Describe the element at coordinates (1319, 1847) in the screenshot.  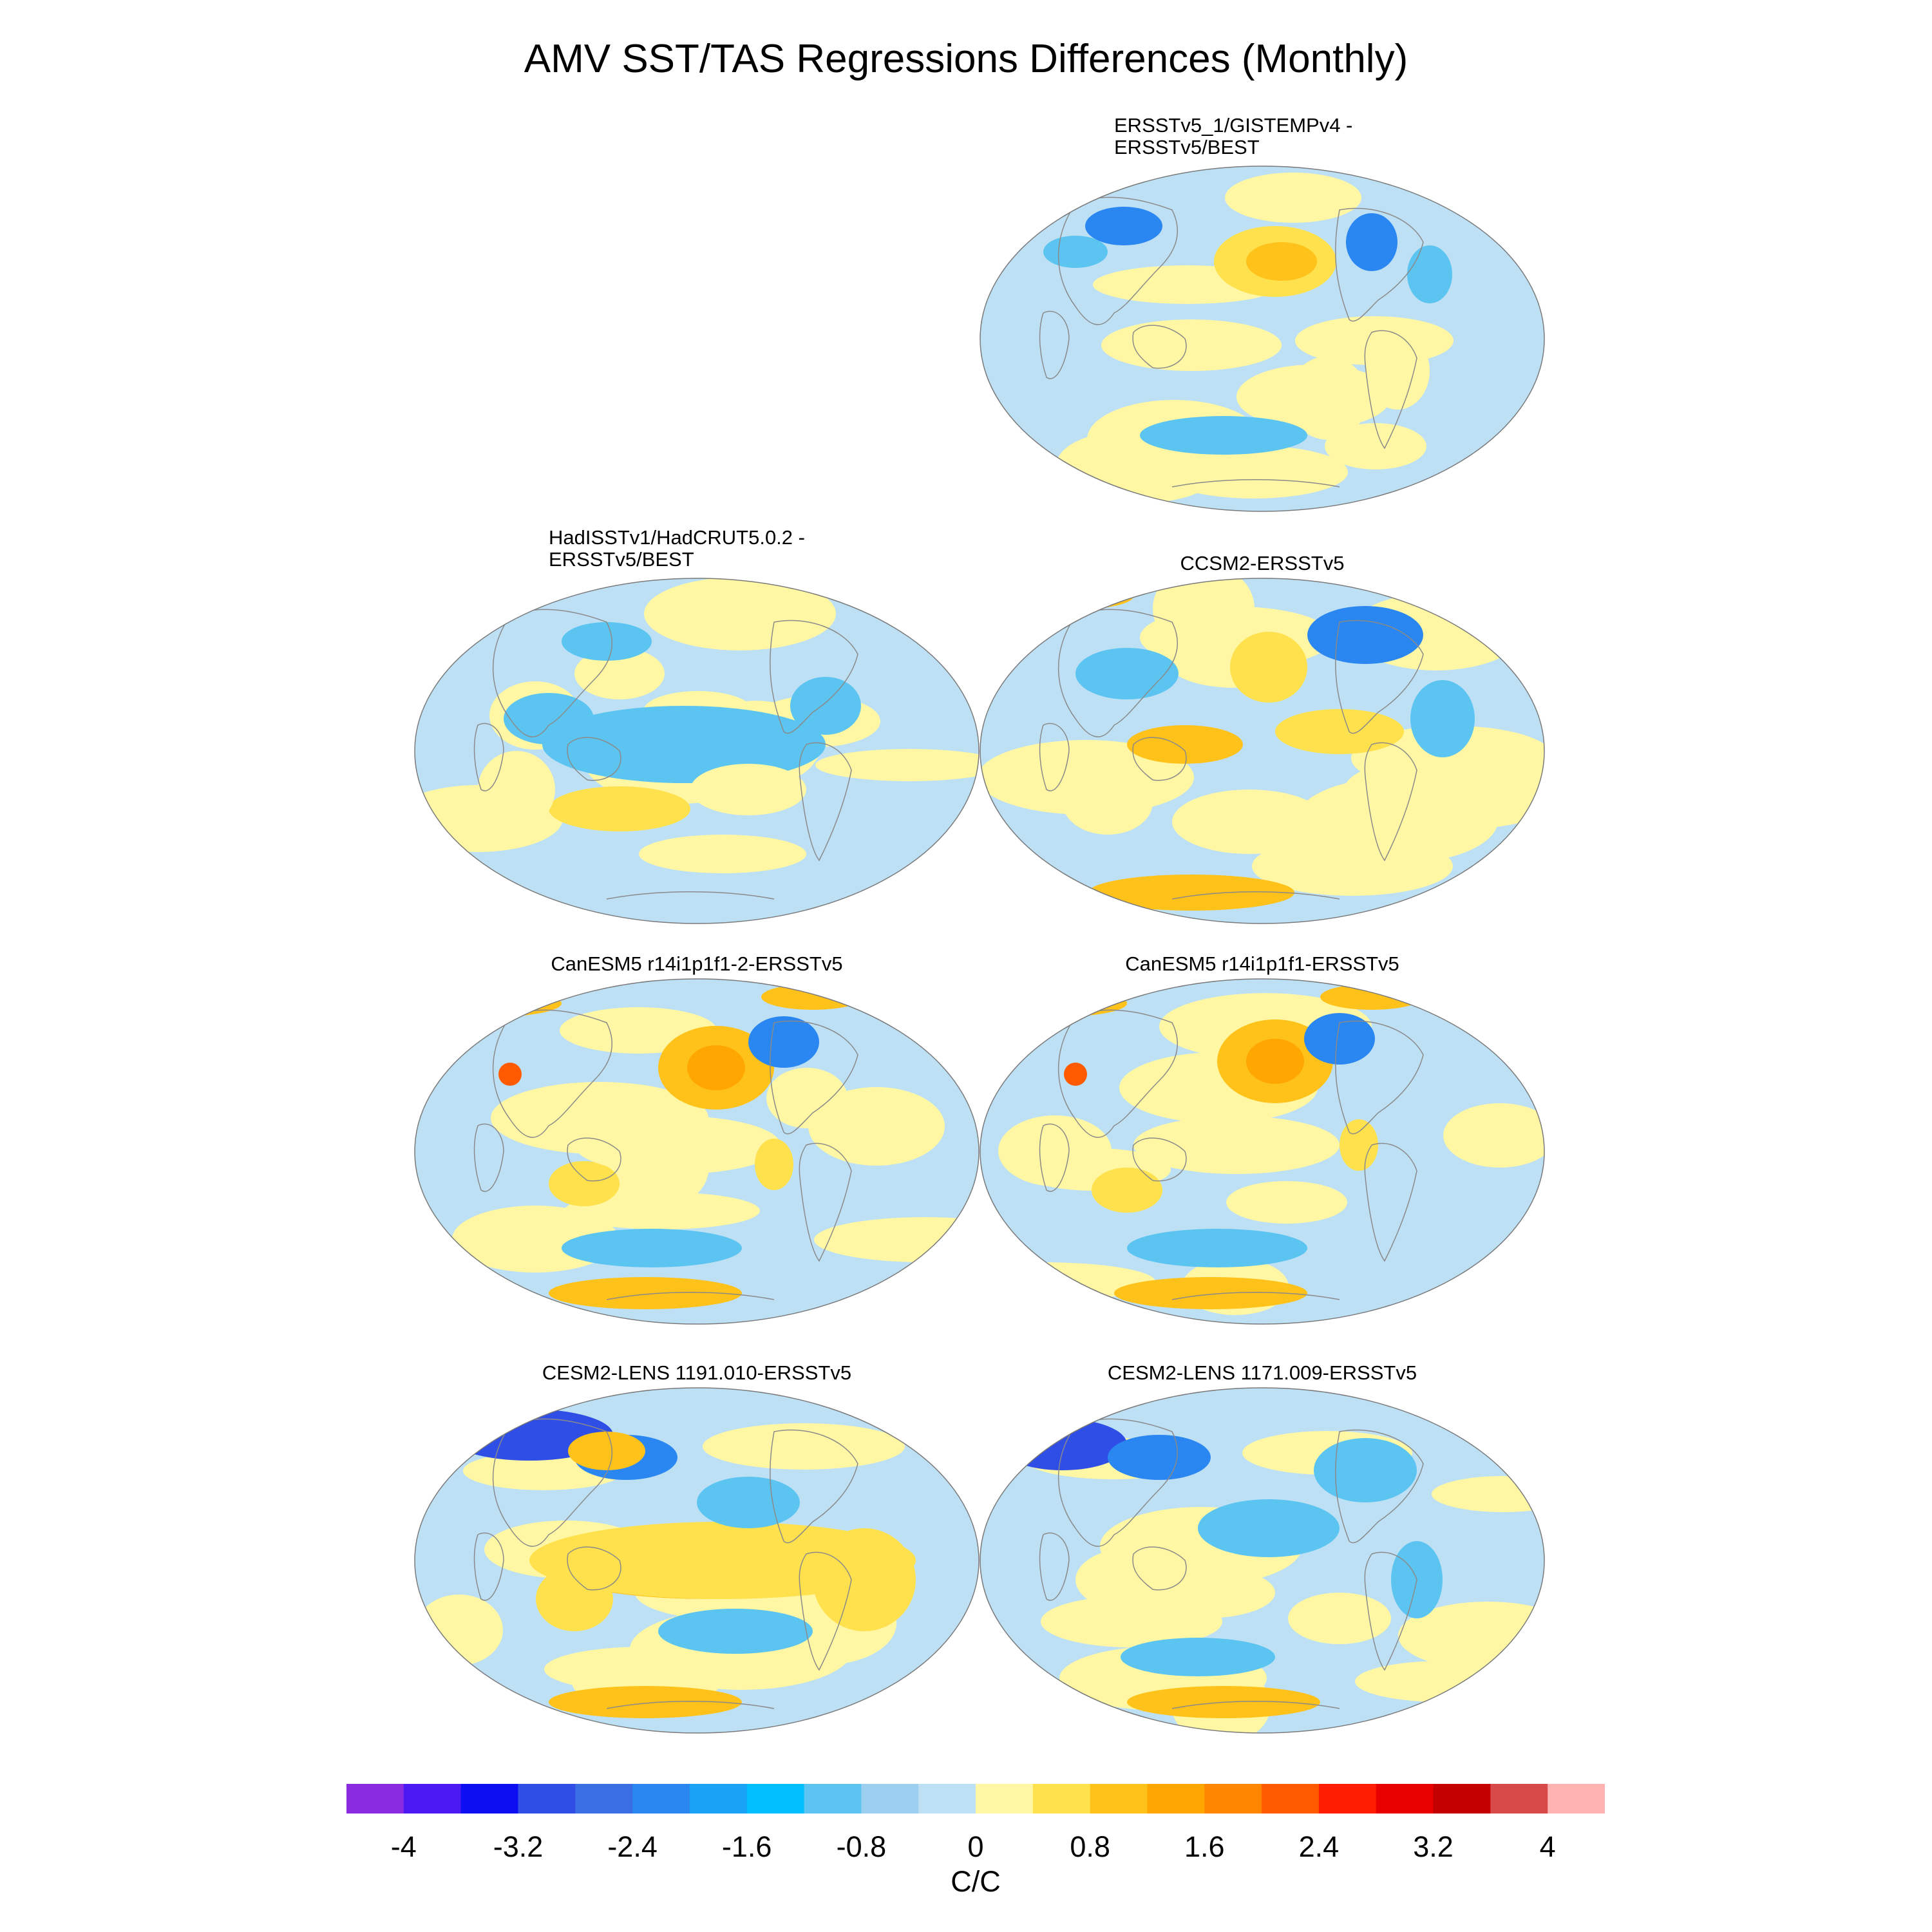
I see `colorbar-tick-label: 2.4` at that location.